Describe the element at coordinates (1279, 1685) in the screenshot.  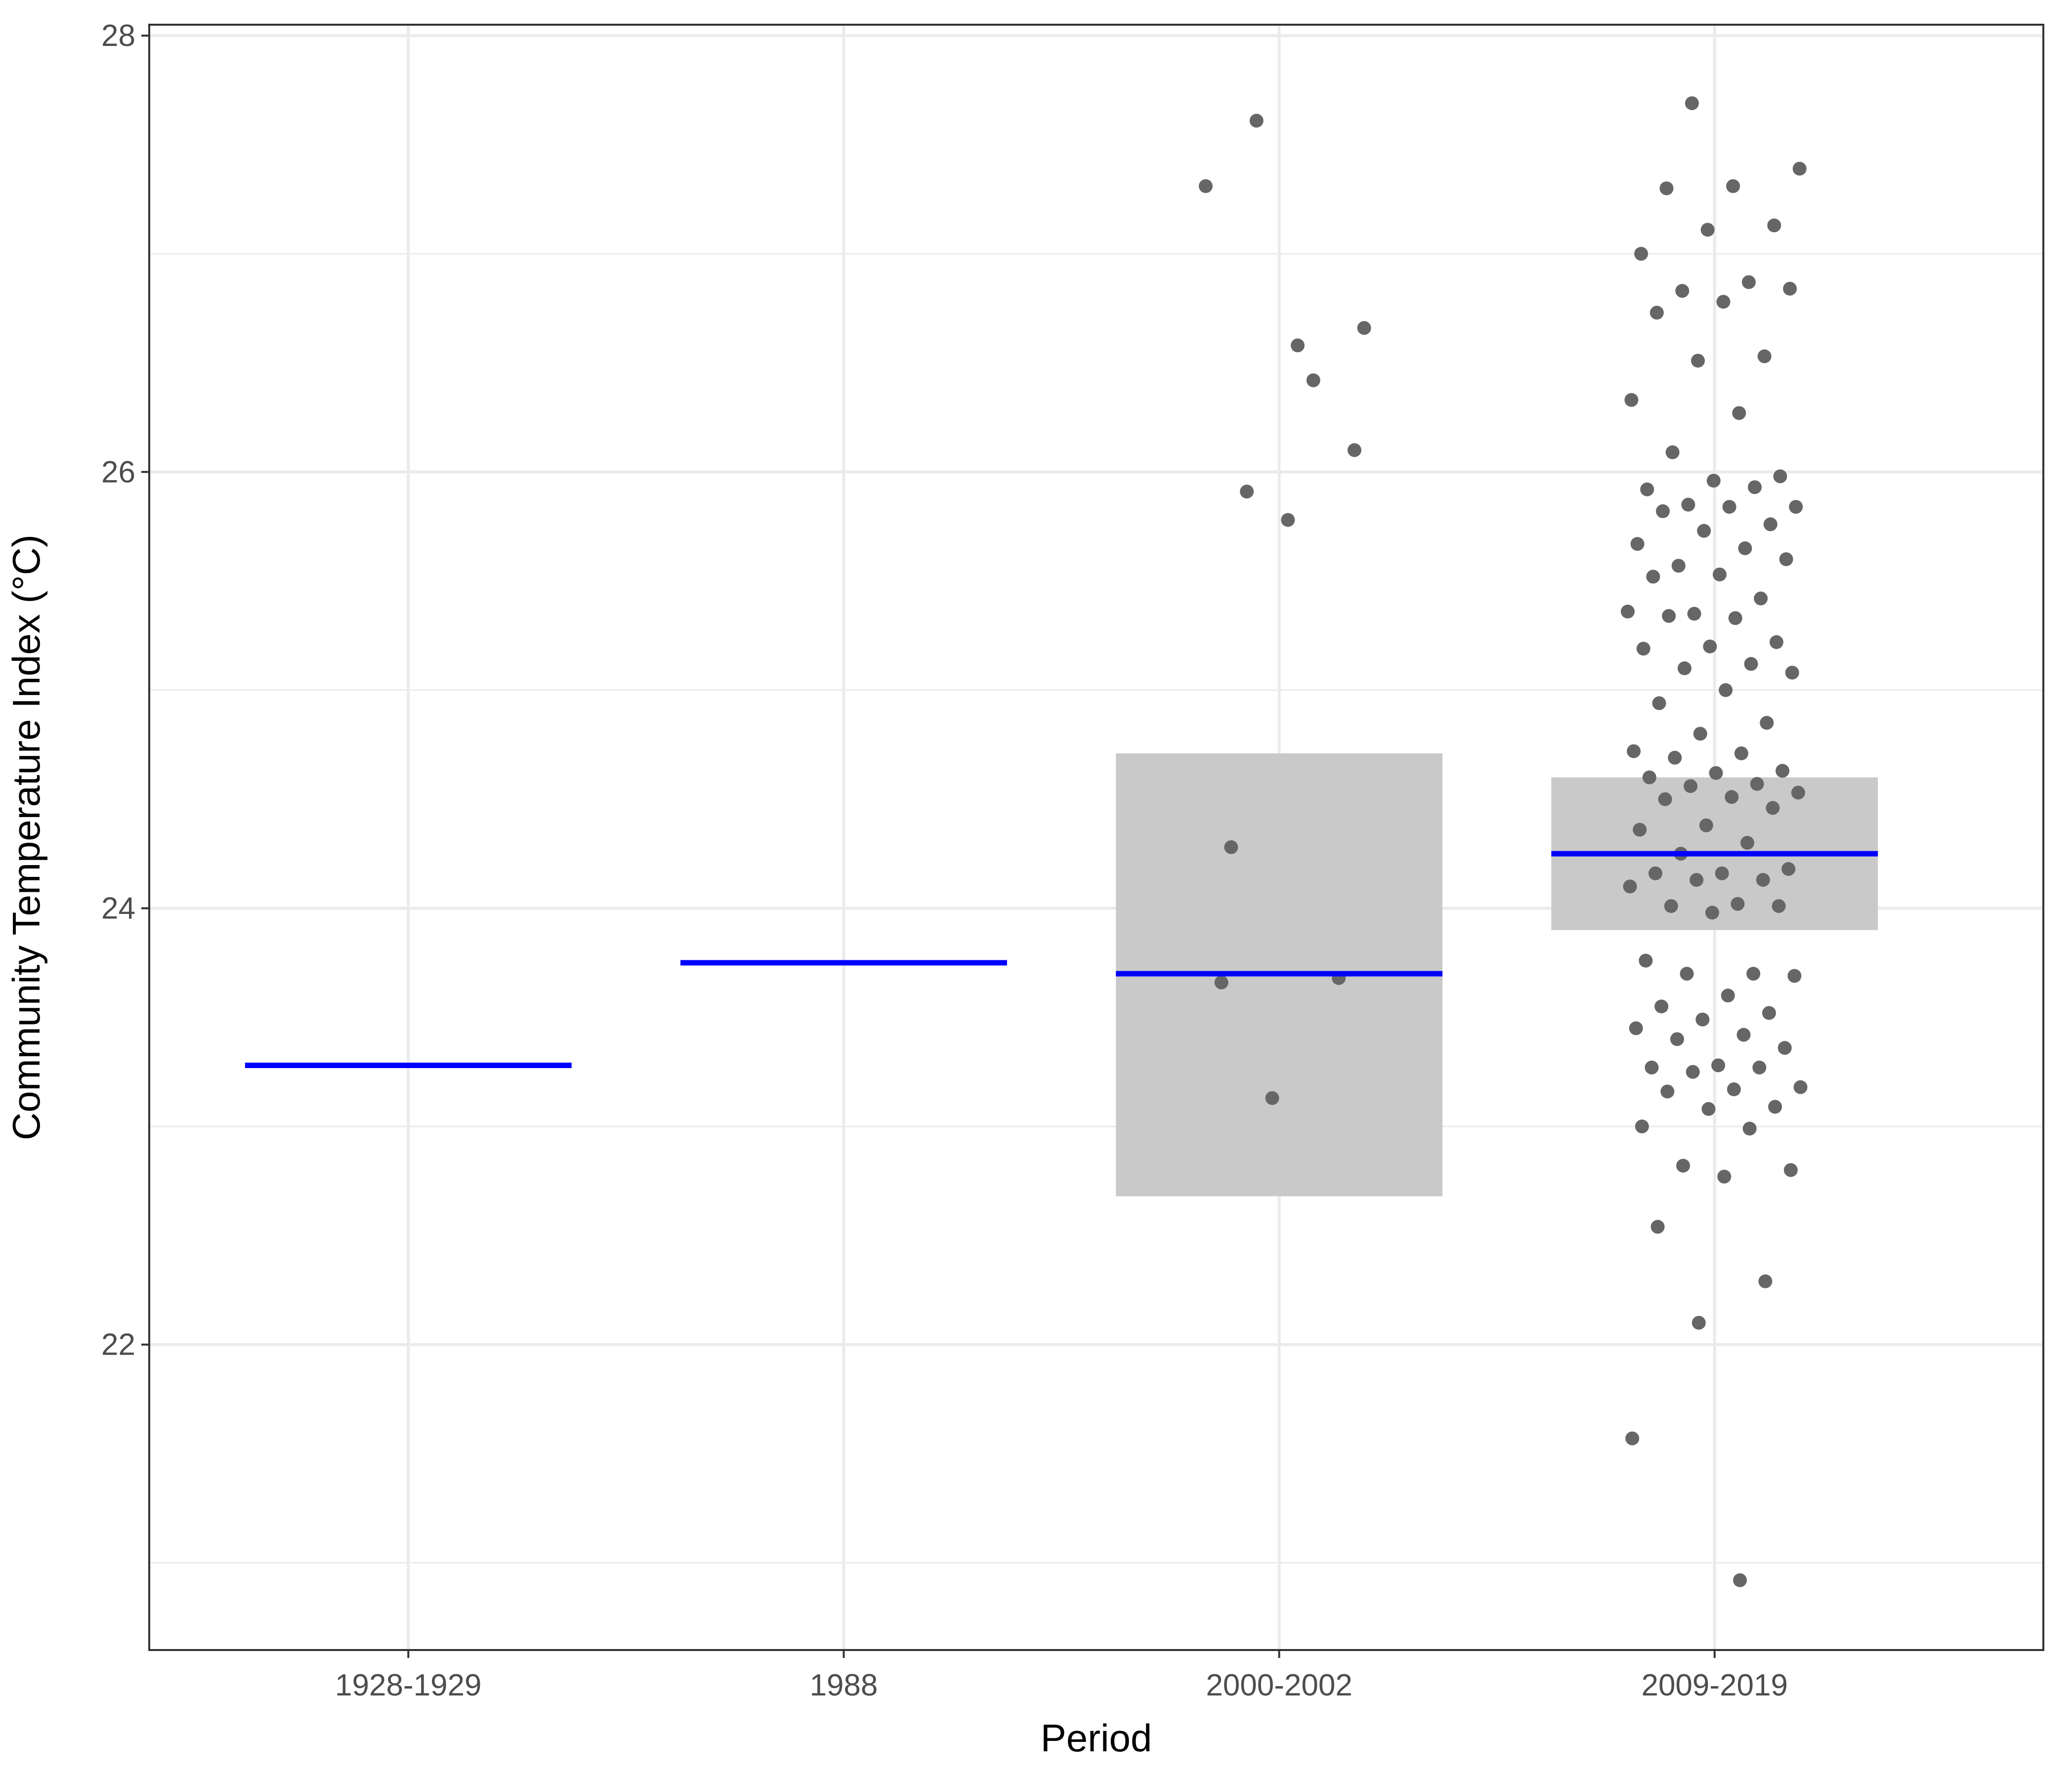
I see `x-tick-label: 2000-2002` at that location.